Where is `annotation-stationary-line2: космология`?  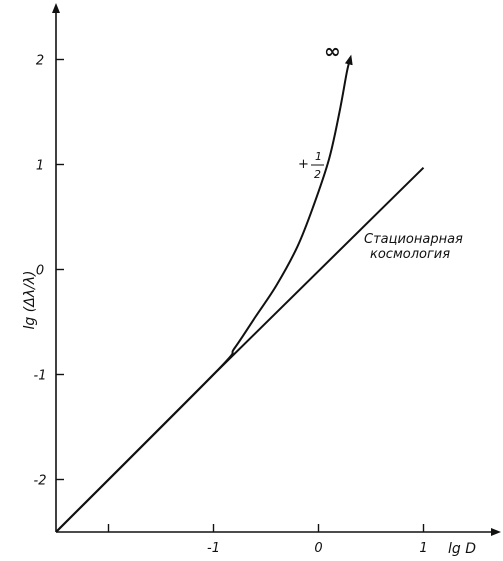
annotation-stationary-line2: космология is located at coordinates (410, 254).